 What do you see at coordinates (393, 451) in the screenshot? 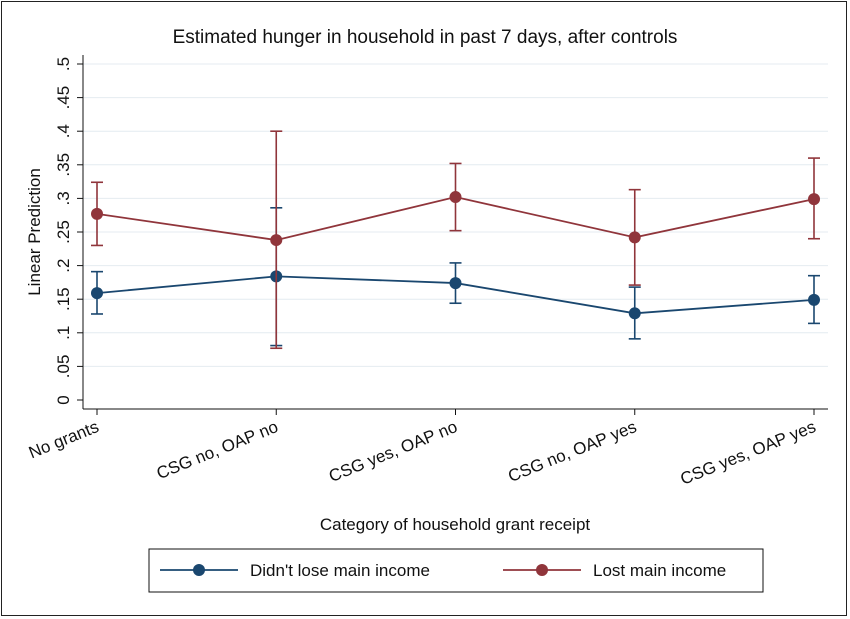
I see `x-tick-label: CSG yes, OAP no` at bounding box center [393, 451].